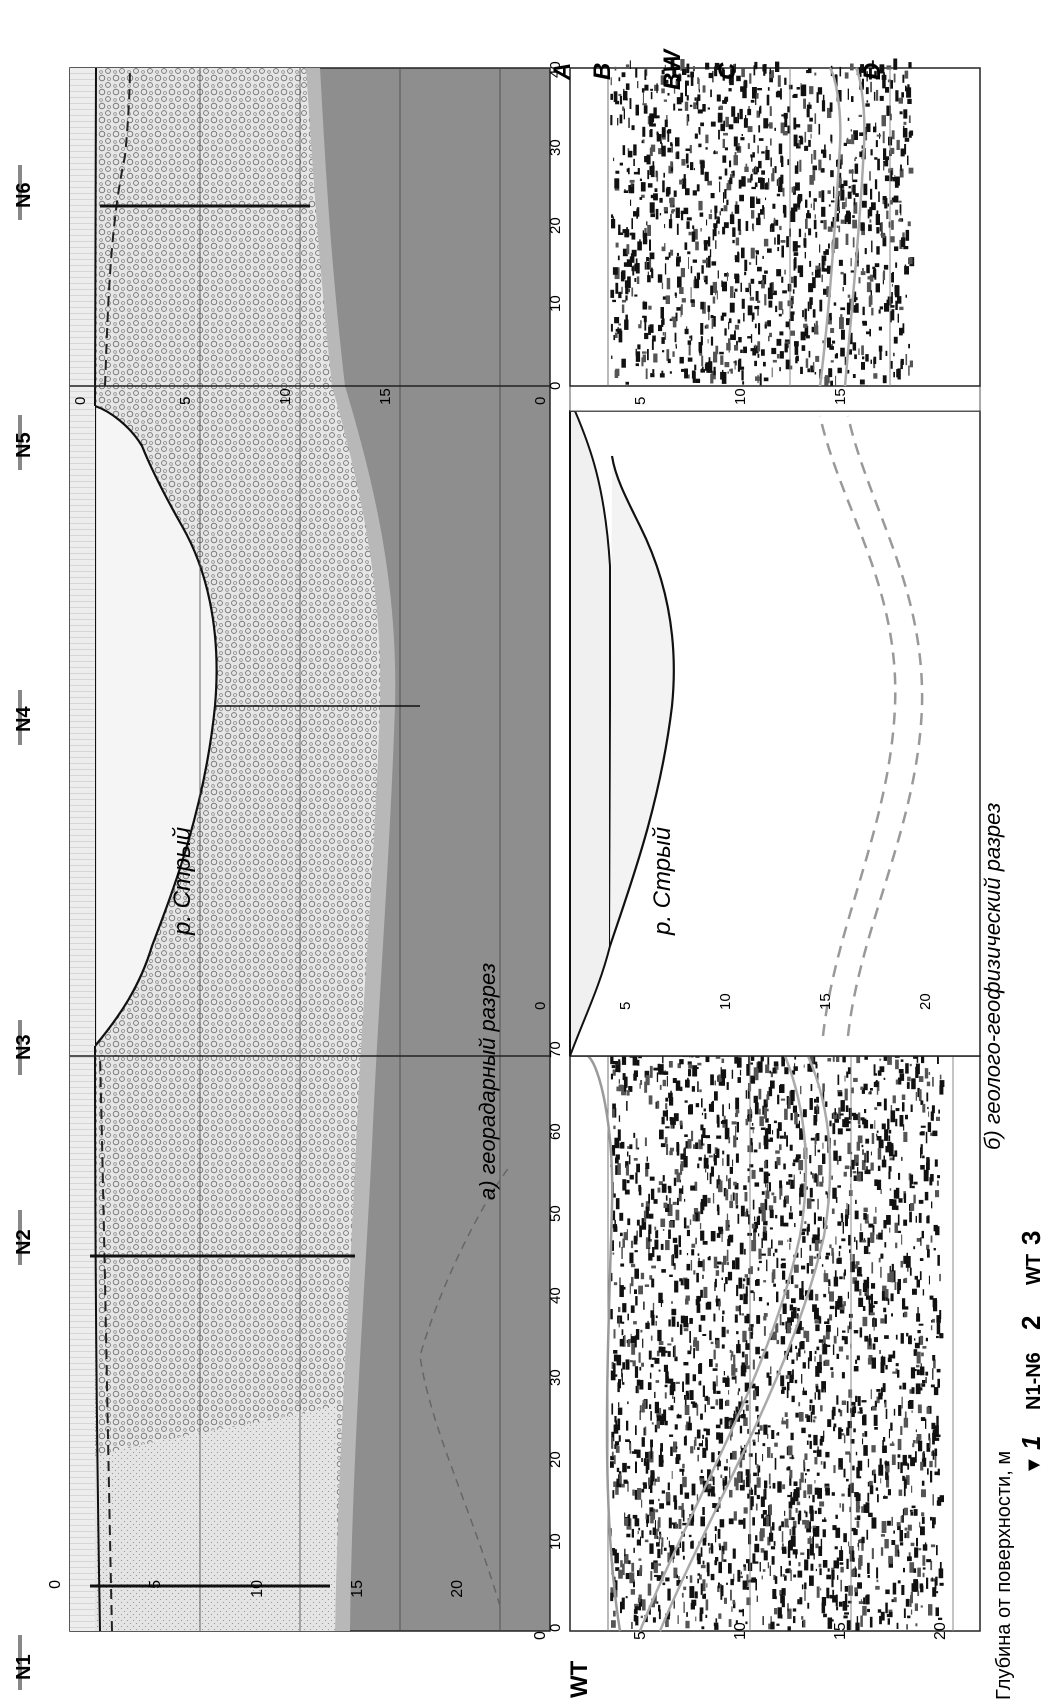 The height and width of the screenshot is (1706, 1052). What do you see at coordinates (422, 881) in the screenshot?
I see `river-labels: р. Стрый р. Стрый` at bounding box center [422, 881].